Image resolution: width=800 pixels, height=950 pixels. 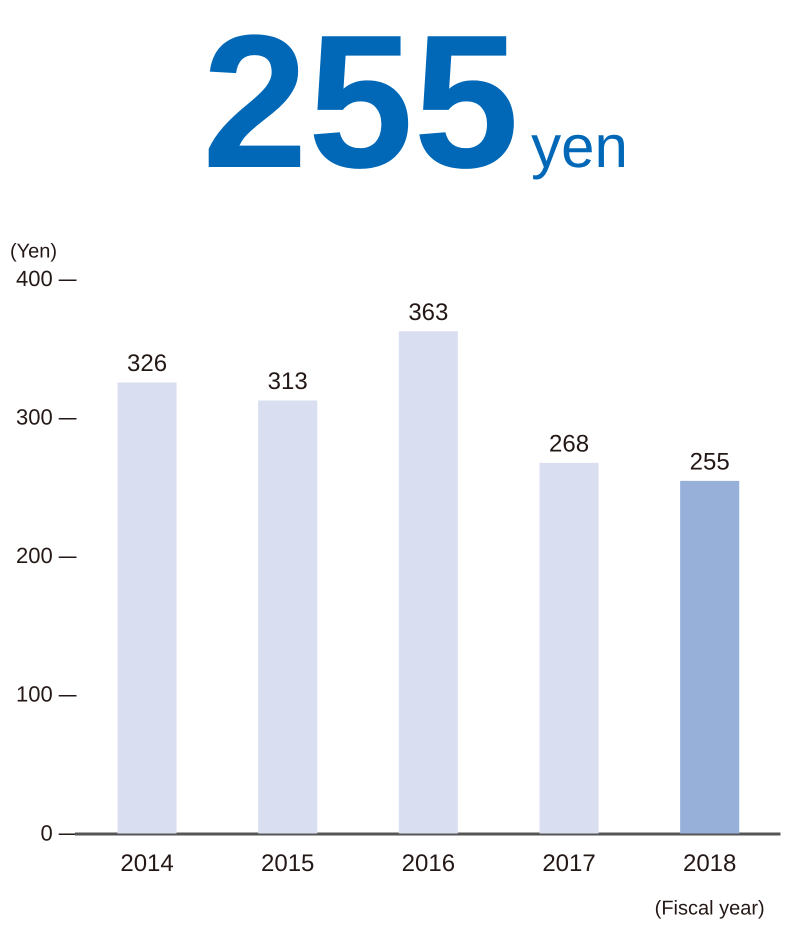 What do you see at coordinates (569, 864) in the screenshot?
I see `x-tick-label: 2017` at bounding box center [569, 864].